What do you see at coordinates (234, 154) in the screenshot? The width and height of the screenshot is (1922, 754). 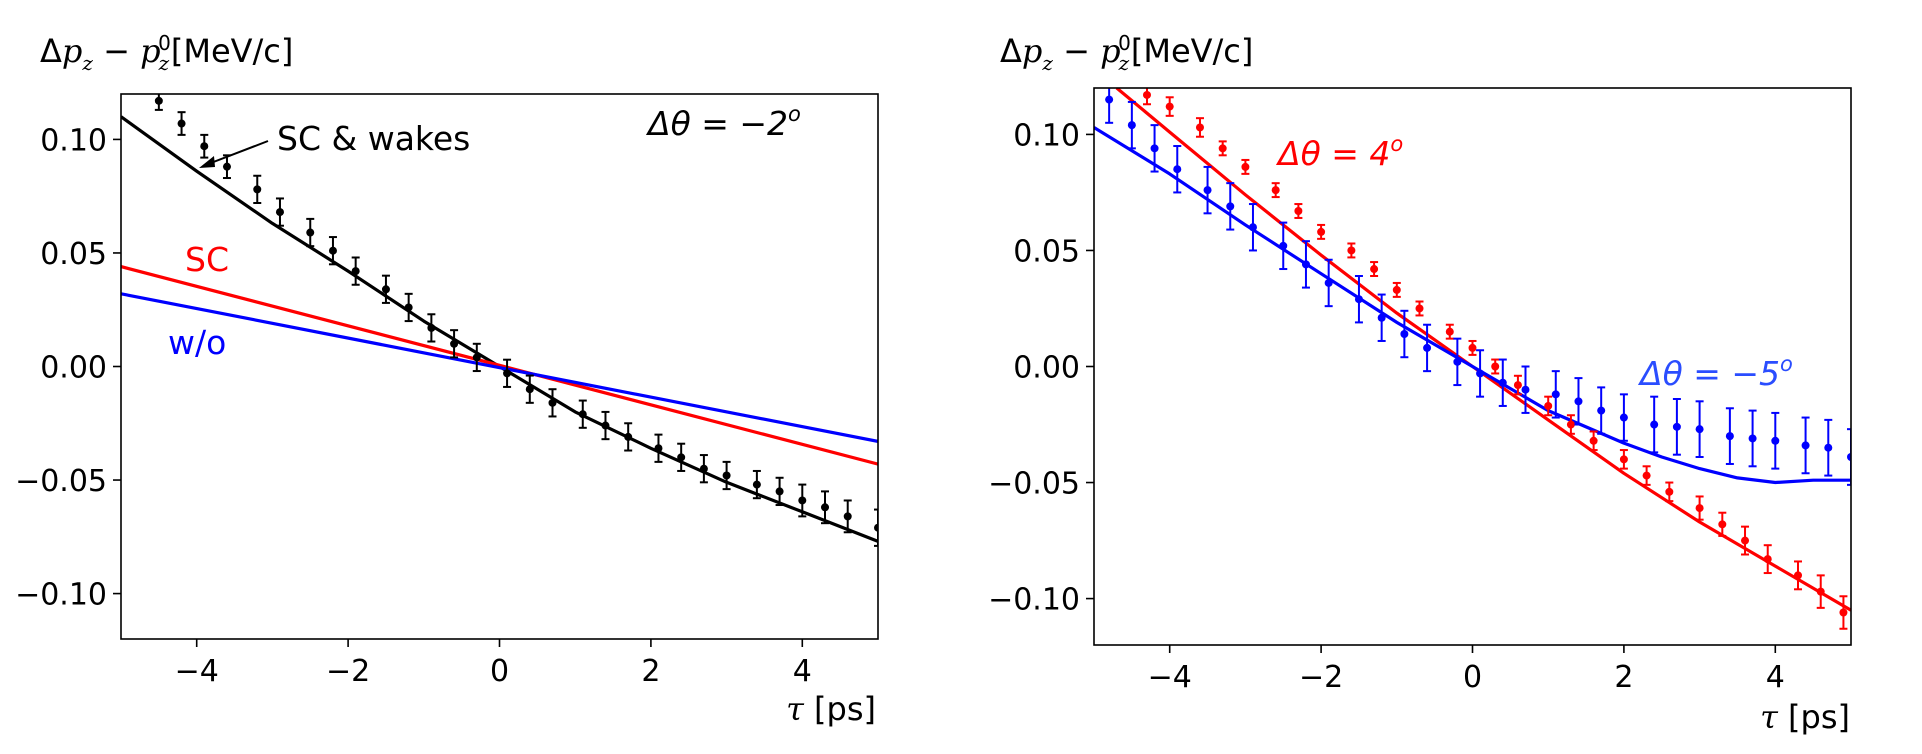 I see `annotation-arrow` at bounding box center [234, 154].